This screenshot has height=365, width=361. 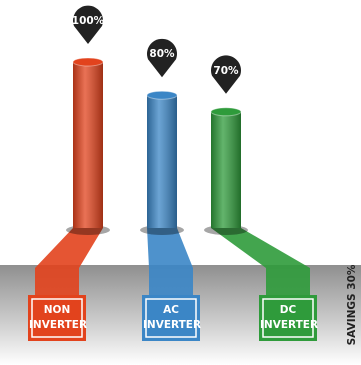 What do you see at coordinates (352, 304) in the screenshot?
I see `annotation: SAVINGS 30%` at bounding box center [352, 304].